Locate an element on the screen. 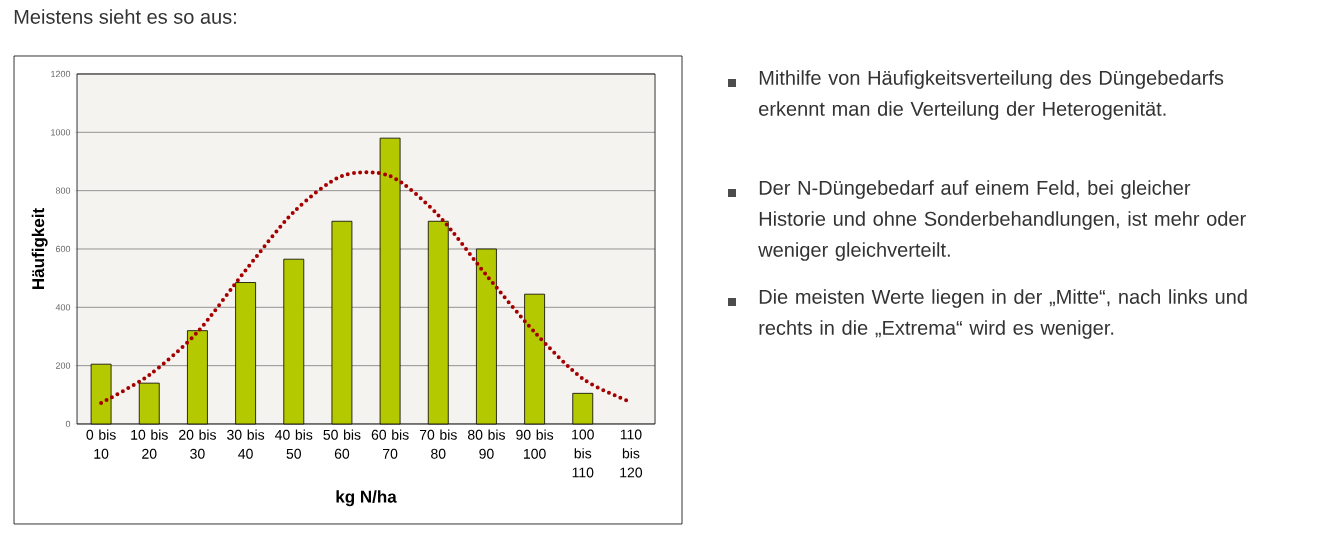  y-tick-label: 1000 is located at coordinates (61, 132).